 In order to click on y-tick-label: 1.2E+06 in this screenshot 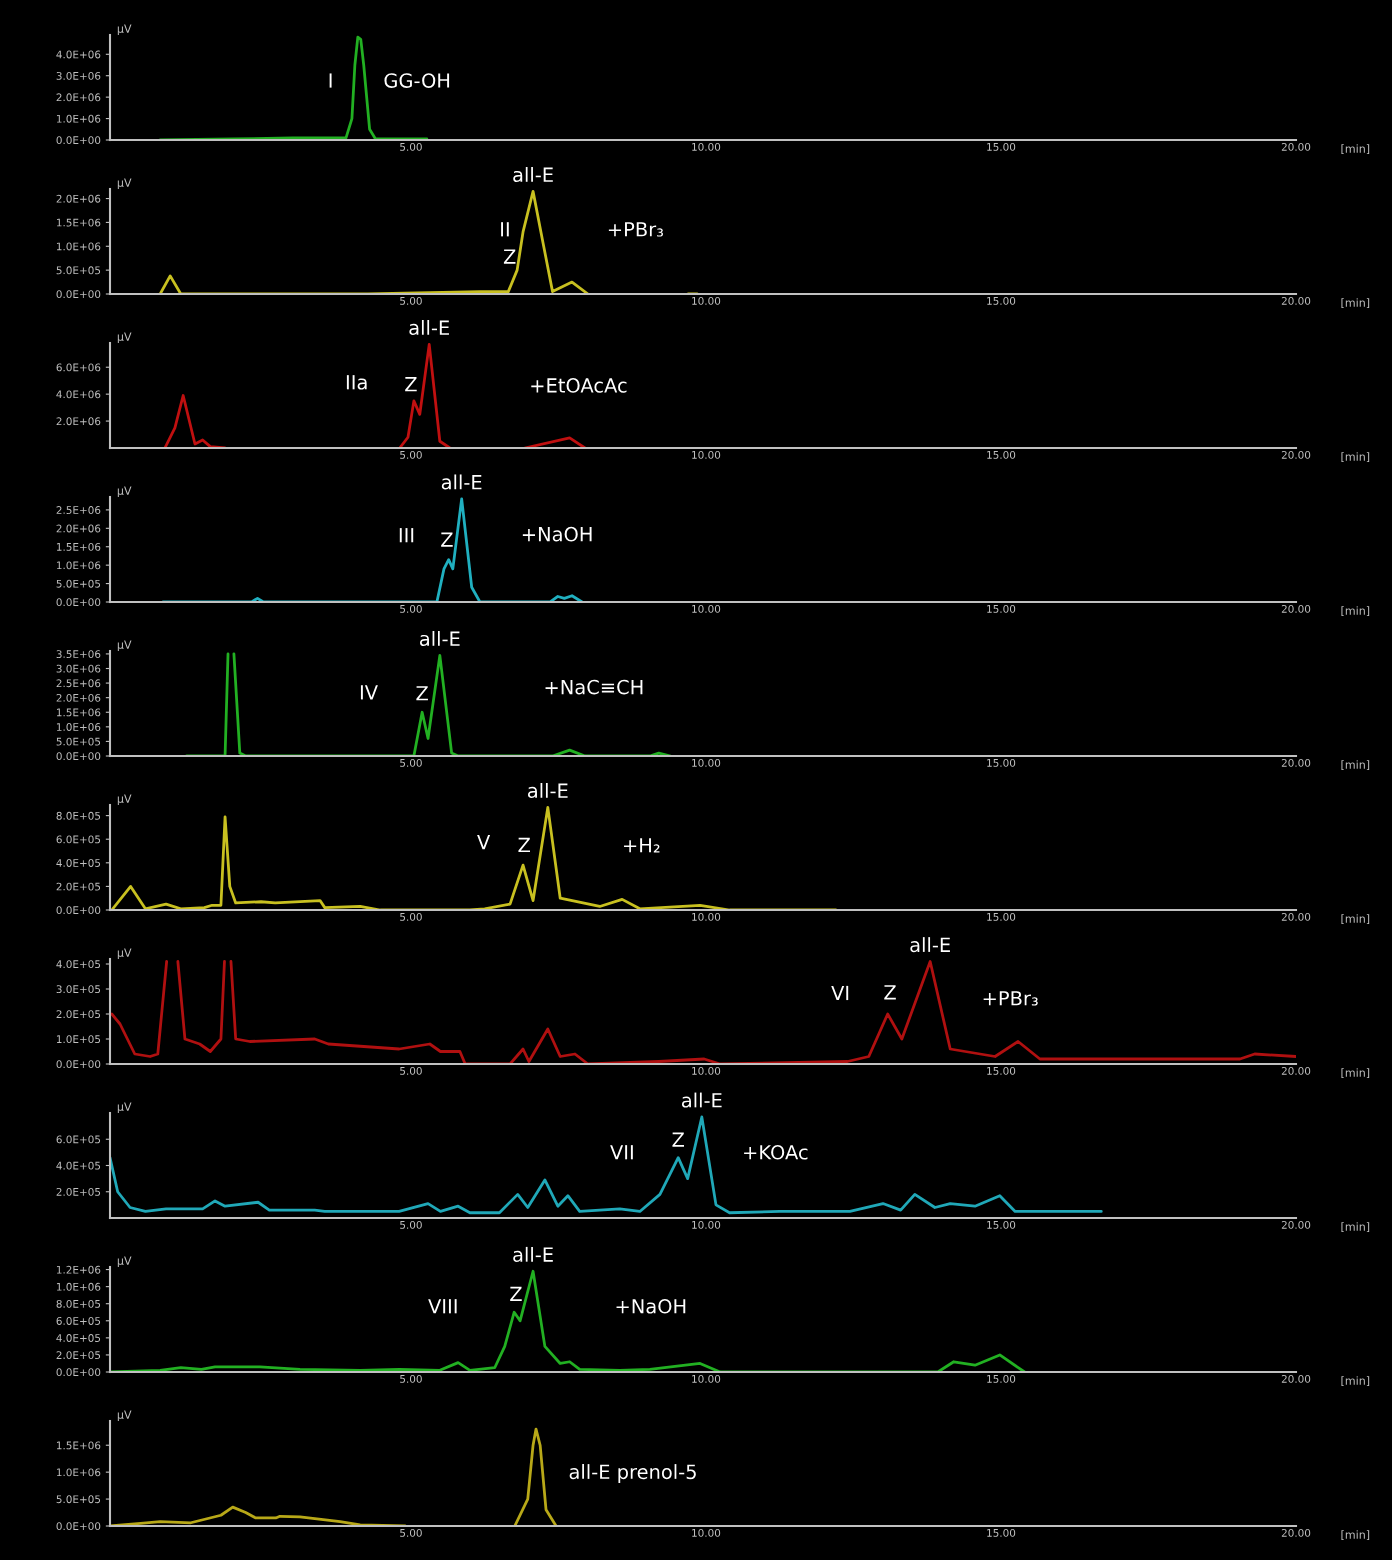, I will do `click(78, 1269)`.